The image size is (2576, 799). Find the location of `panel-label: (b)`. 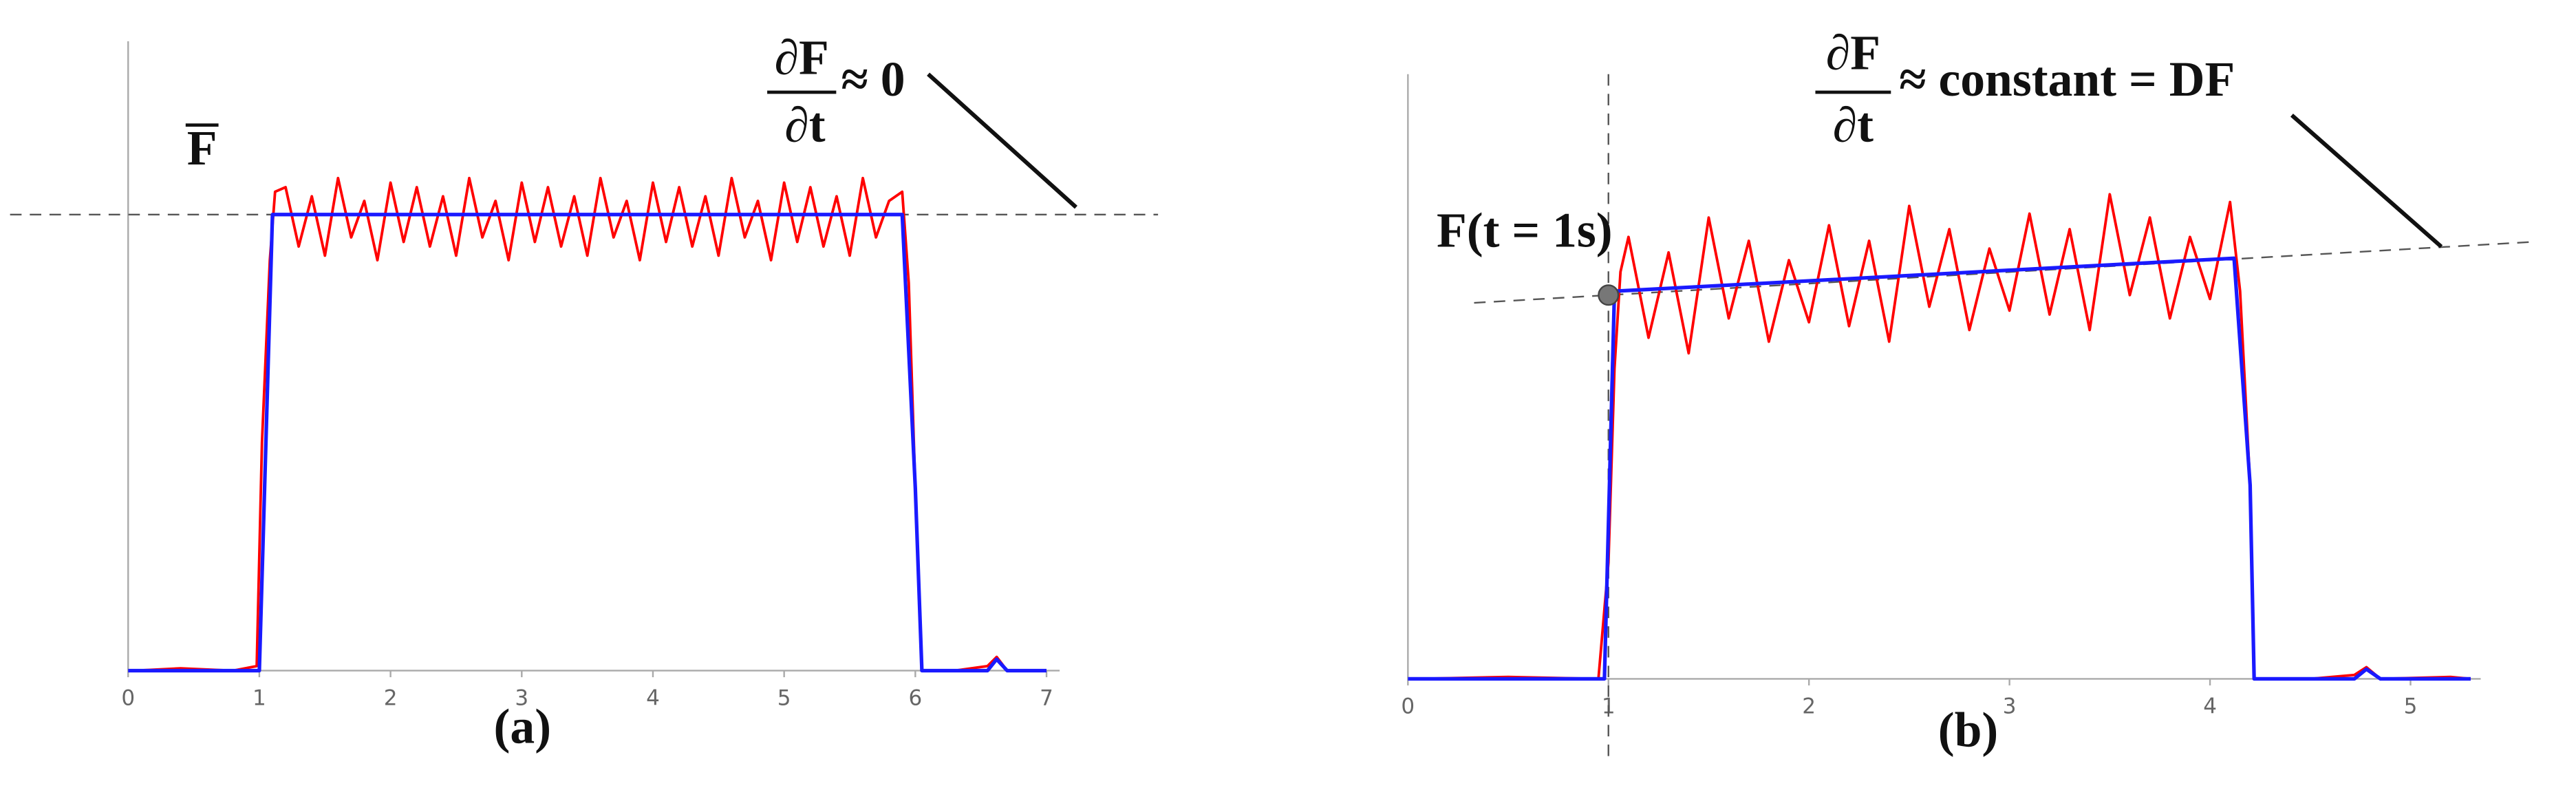

panel-label: (b) is located at coordinates (1968, 730).